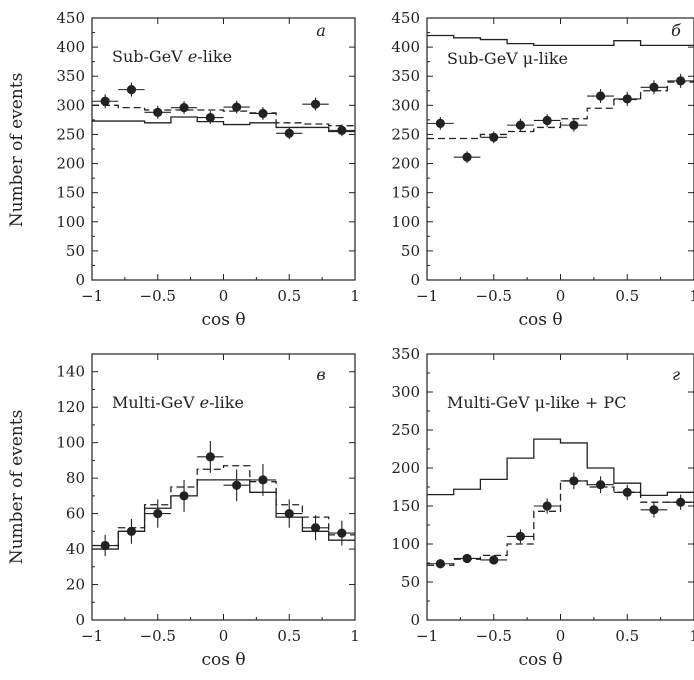 This screenshot has width=694, height=680. Describe the element at coordinates (75, 549) in the screenshot. I see `y-tick-label: 40` at that location.